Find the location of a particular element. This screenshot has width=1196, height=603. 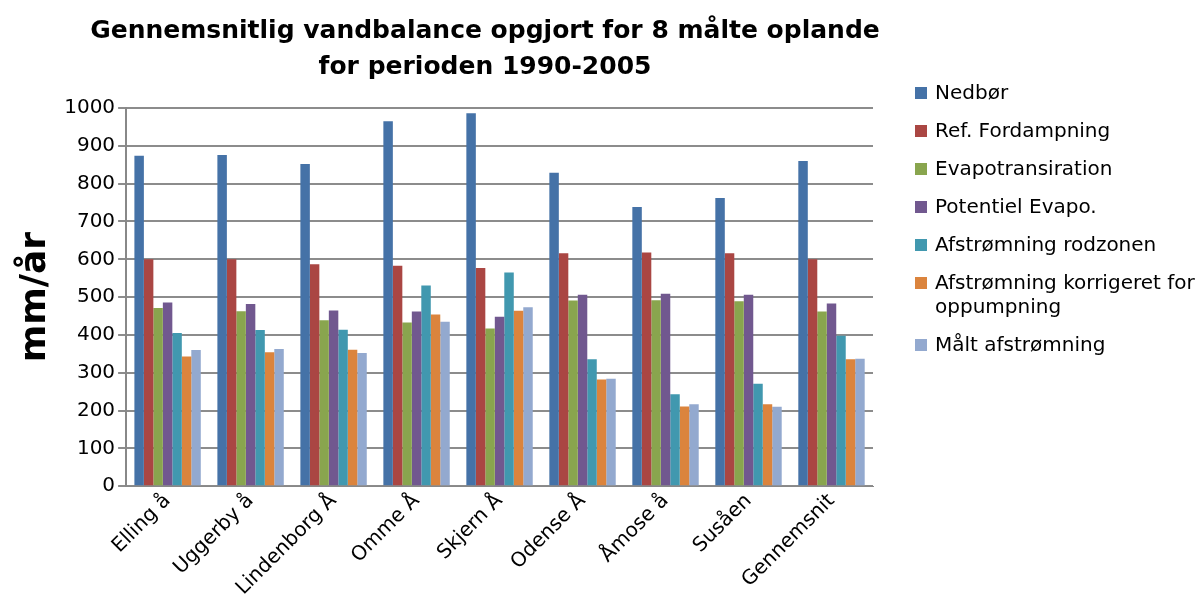

y-tick-label: 300 is located at coordinates (96, 371).